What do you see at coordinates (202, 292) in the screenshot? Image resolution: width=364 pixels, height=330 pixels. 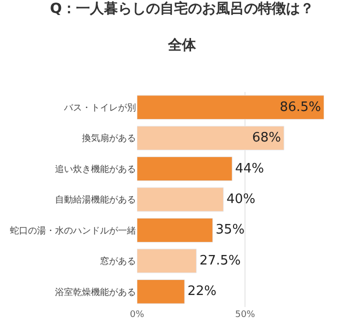 I see `data-label: 22%` at bounding box center [202, 292].